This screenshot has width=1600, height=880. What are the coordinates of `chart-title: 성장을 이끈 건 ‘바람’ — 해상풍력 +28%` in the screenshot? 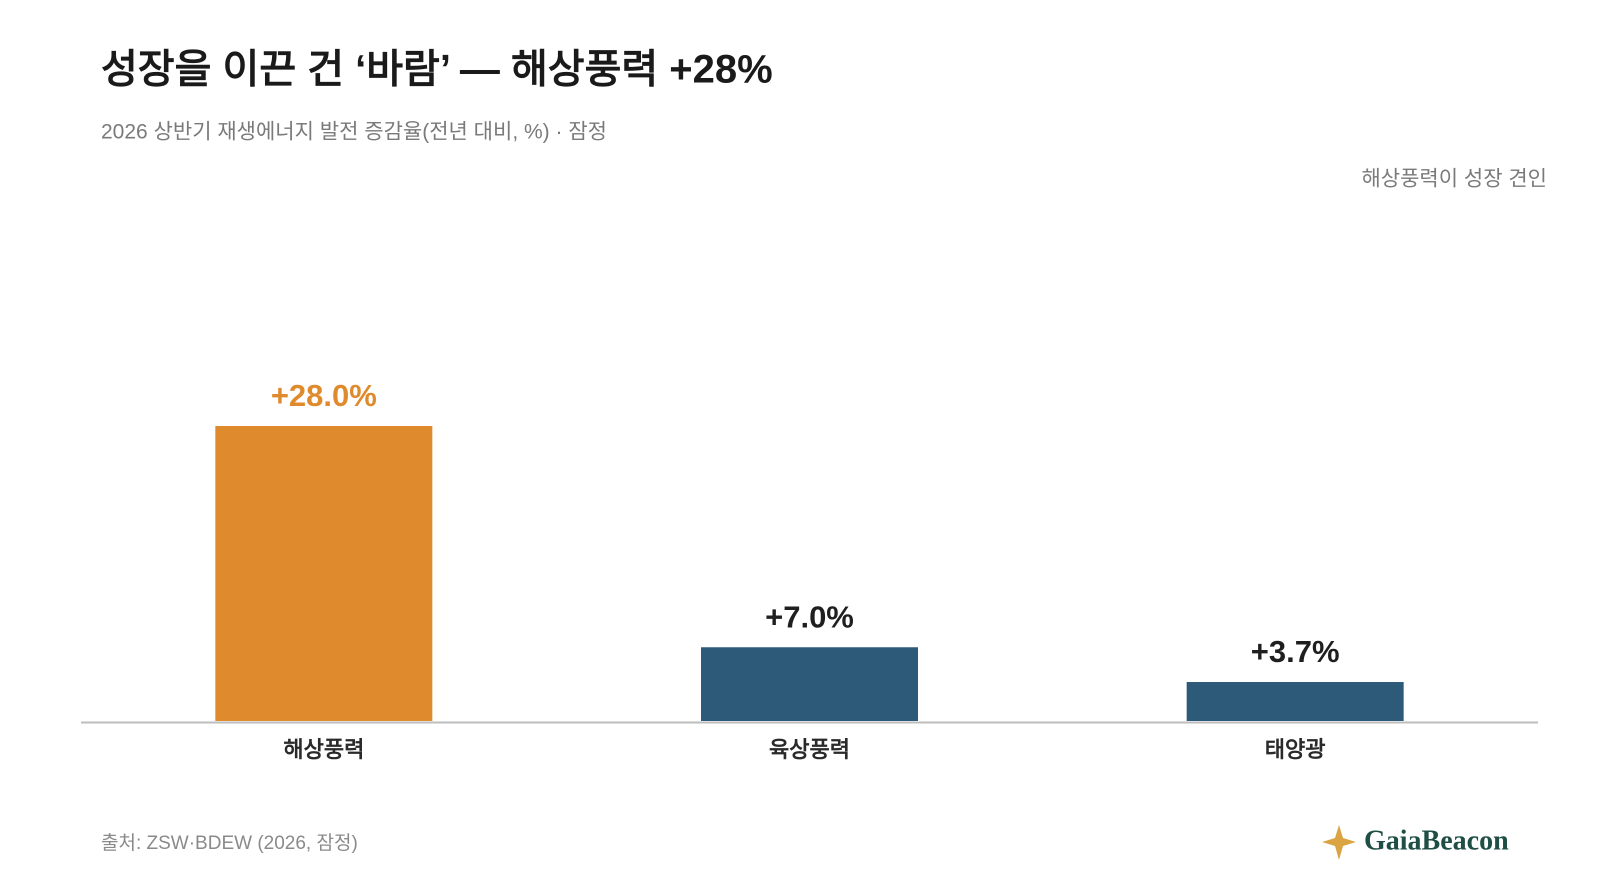 It's located at (437, 70).